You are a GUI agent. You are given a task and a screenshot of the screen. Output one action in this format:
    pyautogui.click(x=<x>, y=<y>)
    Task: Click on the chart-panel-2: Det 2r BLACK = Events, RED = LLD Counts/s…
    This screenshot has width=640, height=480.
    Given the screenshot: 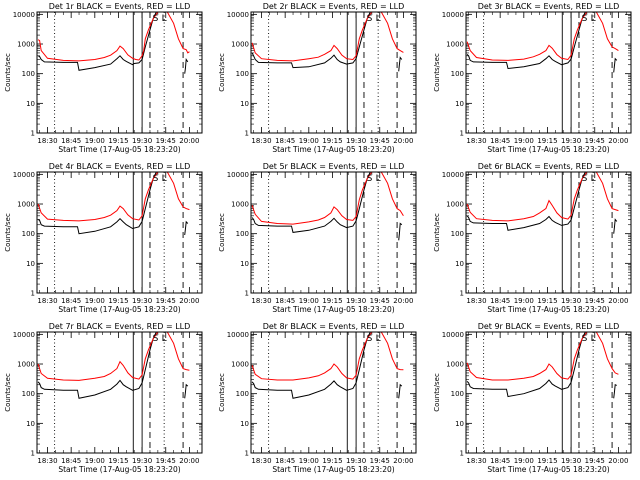 What is the action you would take?
    pyautogui.click(x=317, y=78)
    